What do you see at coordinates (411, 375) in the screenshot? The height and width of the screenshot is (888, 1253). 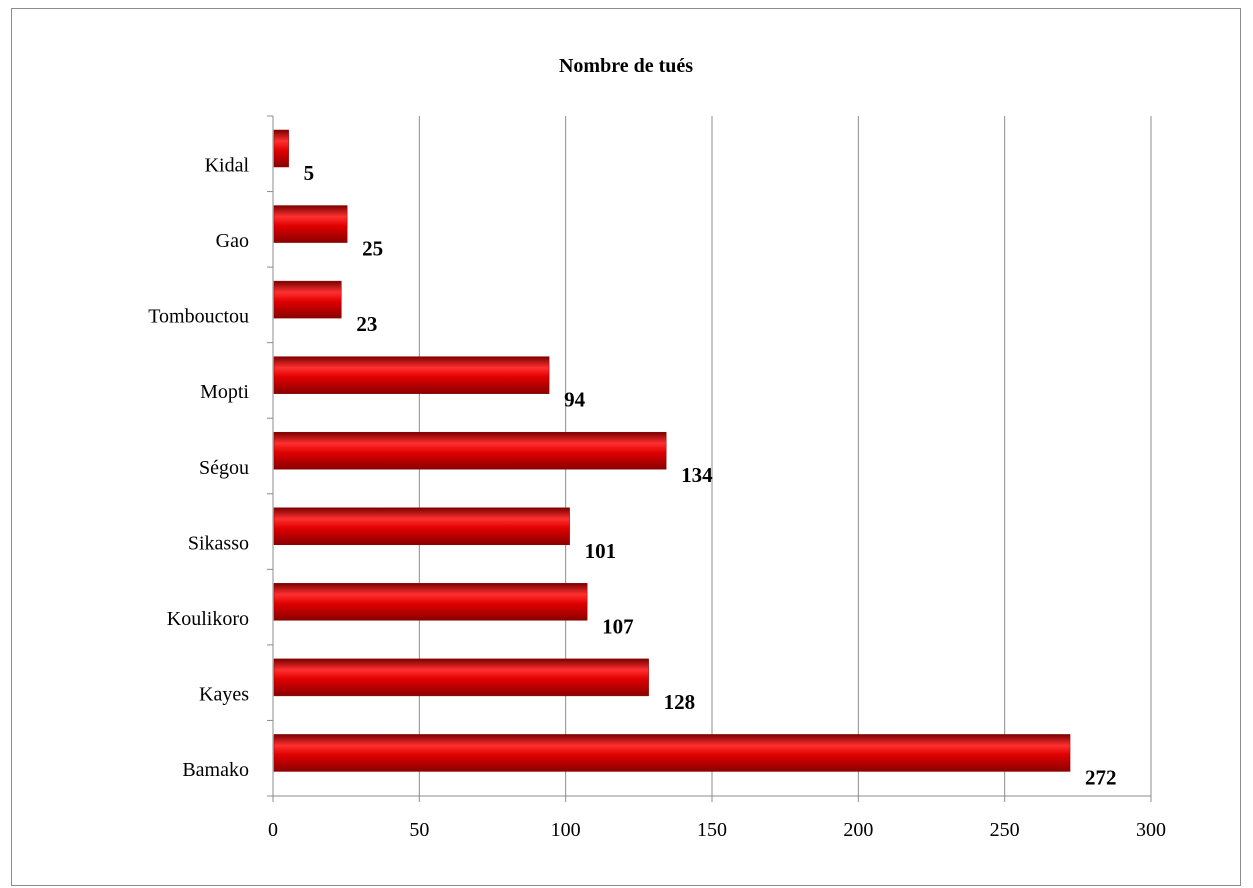 I see `bar-mopti` at bounding box center [411, 375].